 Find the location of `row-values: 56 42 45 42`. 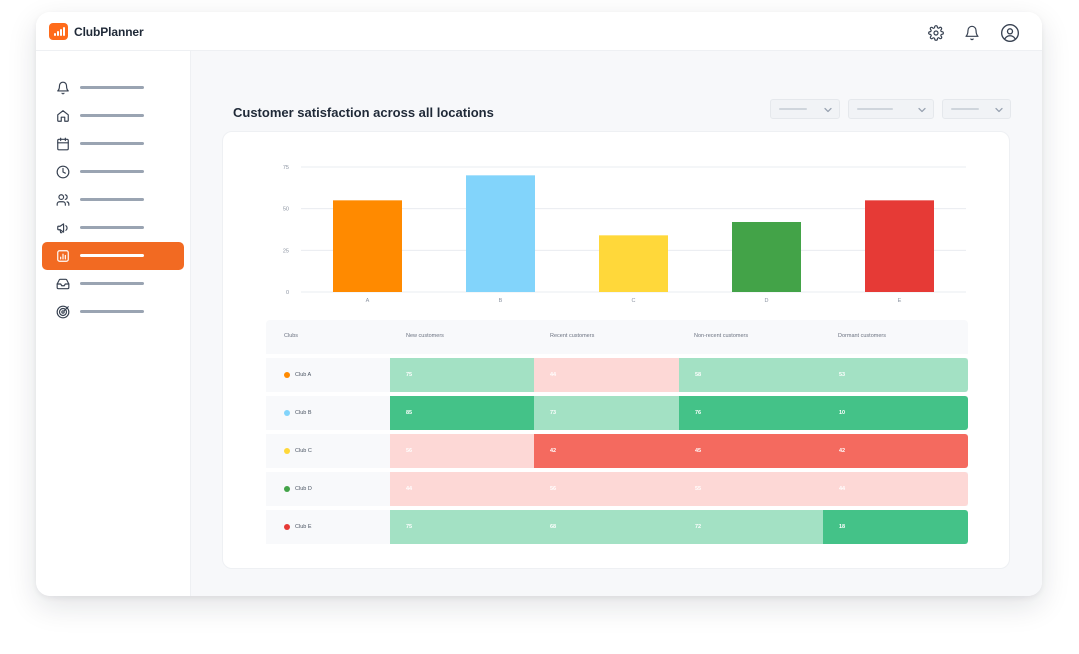

row-values: 56 42 45 42 is located at coordinates (679, 451).